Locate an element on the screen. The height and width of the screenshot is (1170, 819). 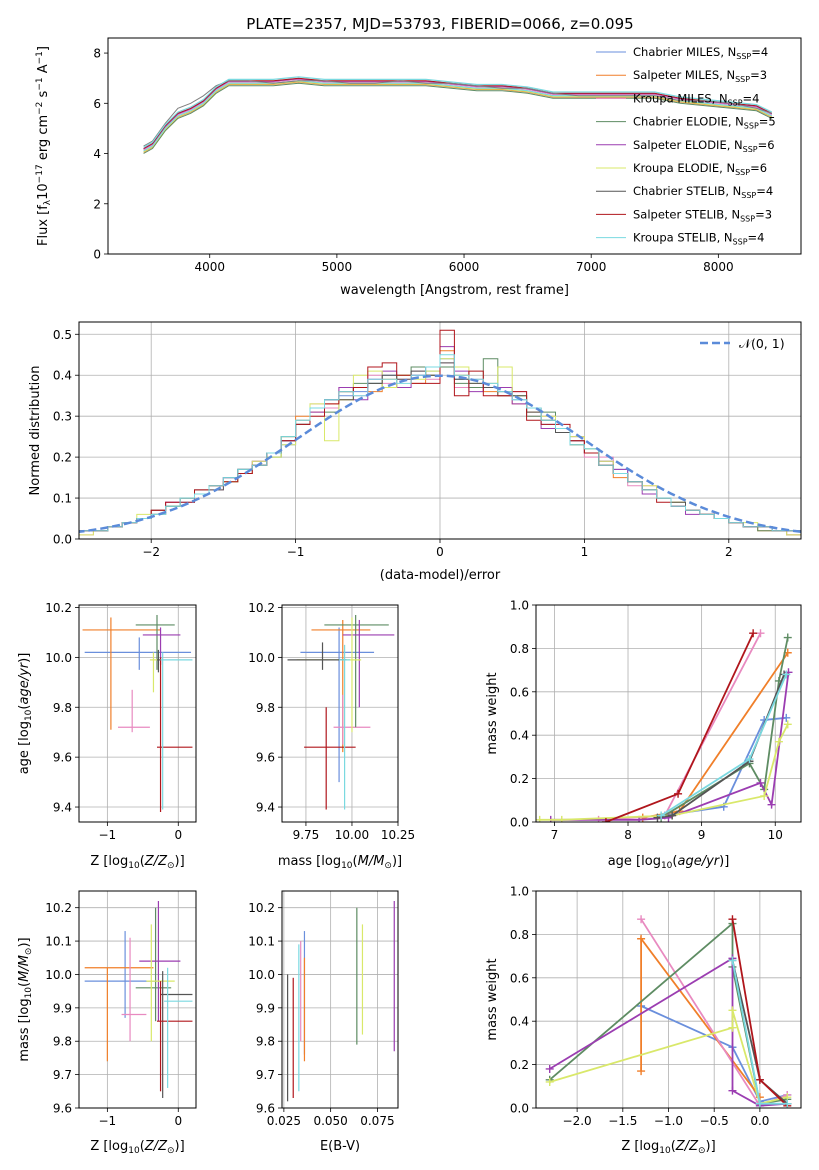
y-tick-label: 0.3 is located at coordinates (62, 417).